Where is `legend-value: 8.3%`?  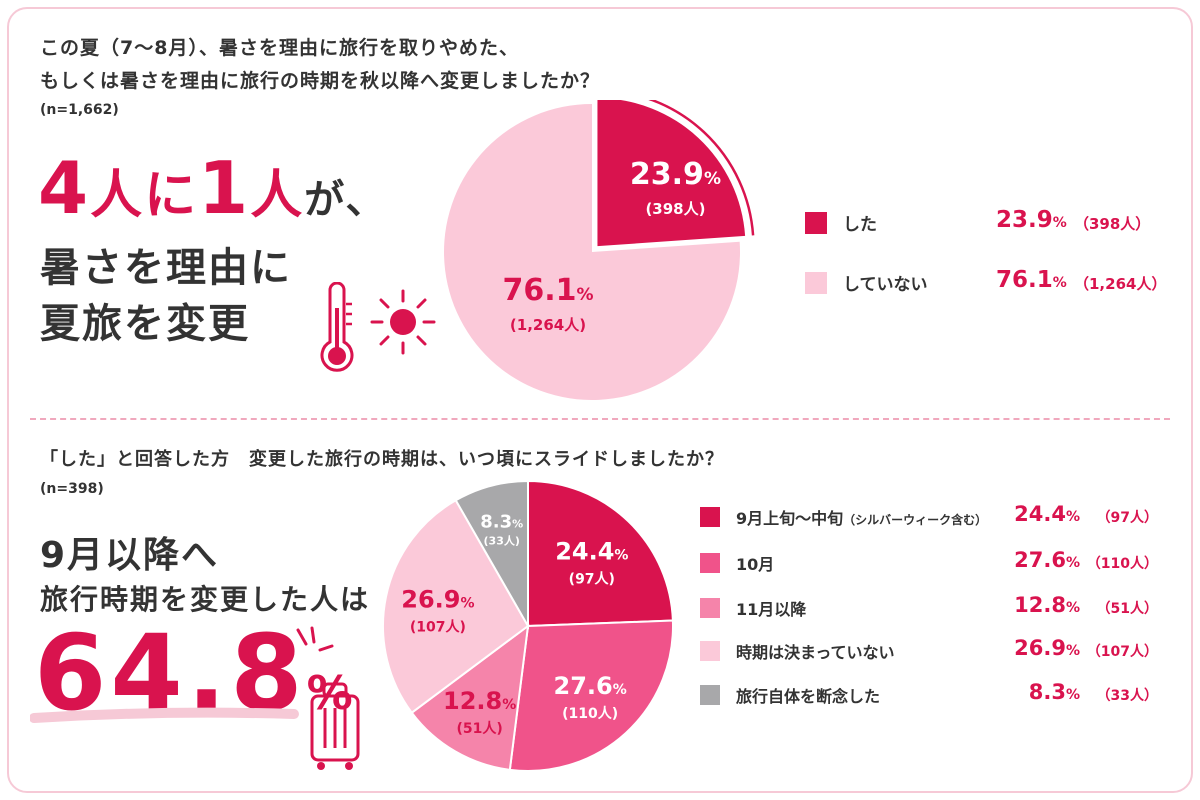 legend-value: 8.3% is located at coordinates (1054, 692).